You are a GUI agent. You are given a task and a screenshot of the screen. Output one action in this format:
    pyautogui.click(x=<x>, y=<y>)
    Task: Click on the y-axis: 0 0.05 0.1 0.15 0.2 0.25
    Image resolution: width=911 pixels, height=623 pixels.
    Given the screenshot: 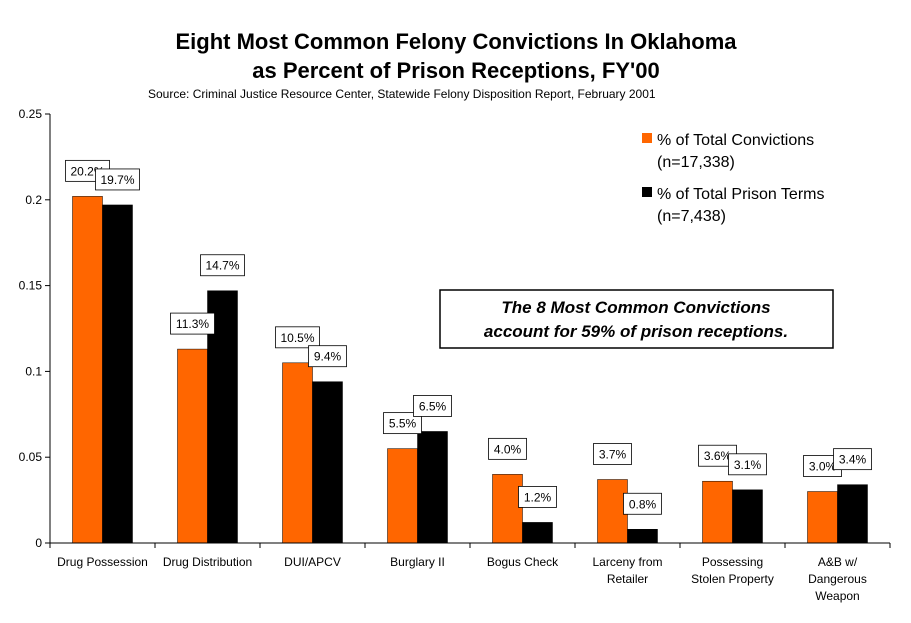 What is the action you would take?
    pyautogui.click(x=35, y=328)
    